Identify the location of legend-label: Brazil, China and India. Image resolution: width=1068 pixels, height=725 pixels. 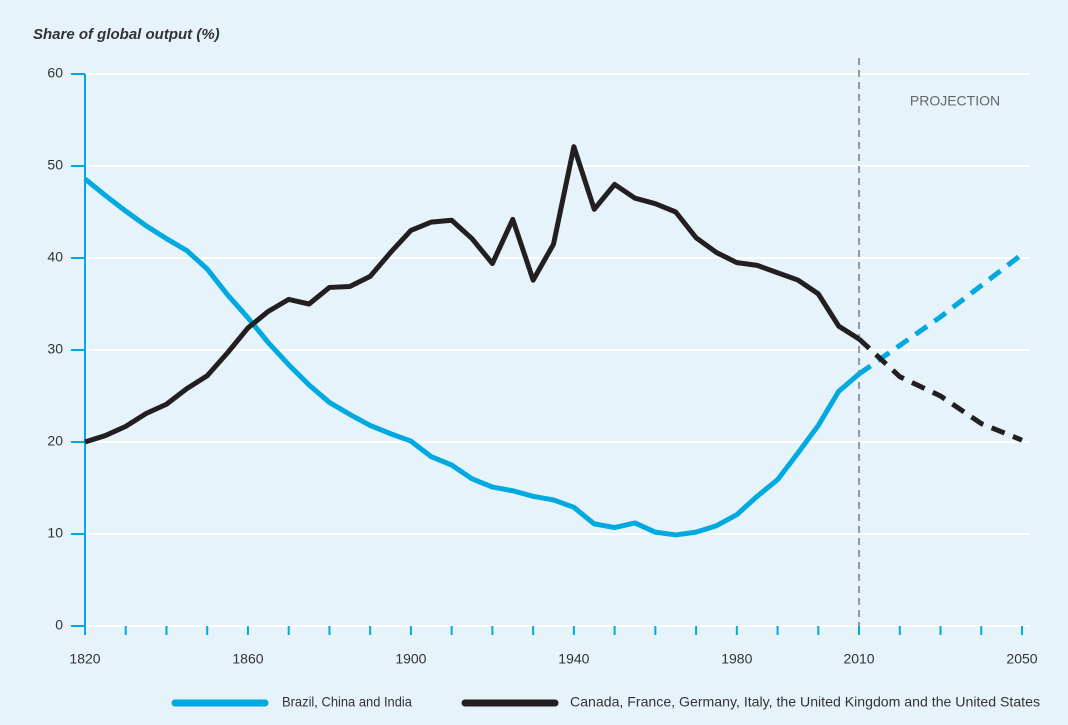
(347, 702).